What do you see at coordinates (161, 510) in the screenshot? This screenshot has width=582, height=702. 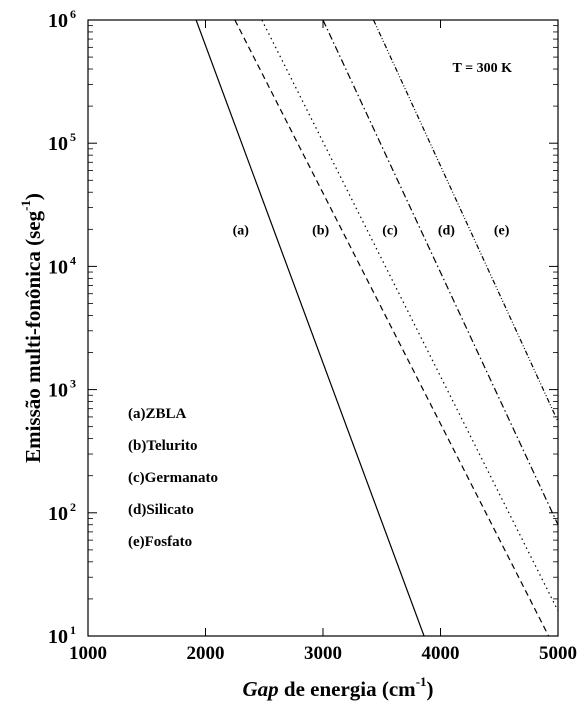 I see `legend-entry: (d)Silicato` at bounding box center [161, 510].